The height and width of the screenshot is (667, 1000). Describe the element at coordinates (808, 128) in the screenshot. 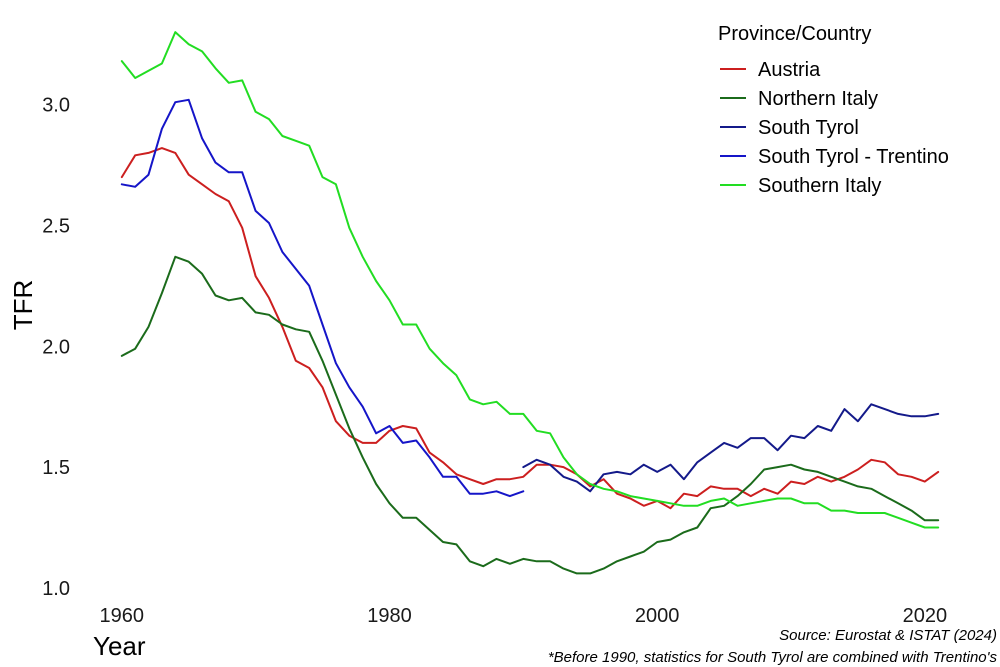

I see `legend-label-south-tyrol: South Tyrol` at that location.